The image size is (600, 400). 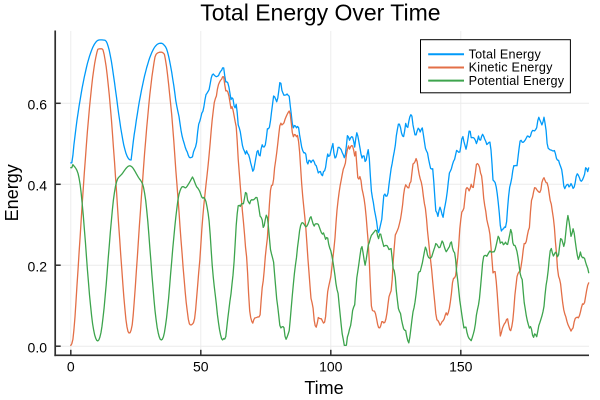 I want to click on svg-text: 0.6, so click(x=38, y=104).